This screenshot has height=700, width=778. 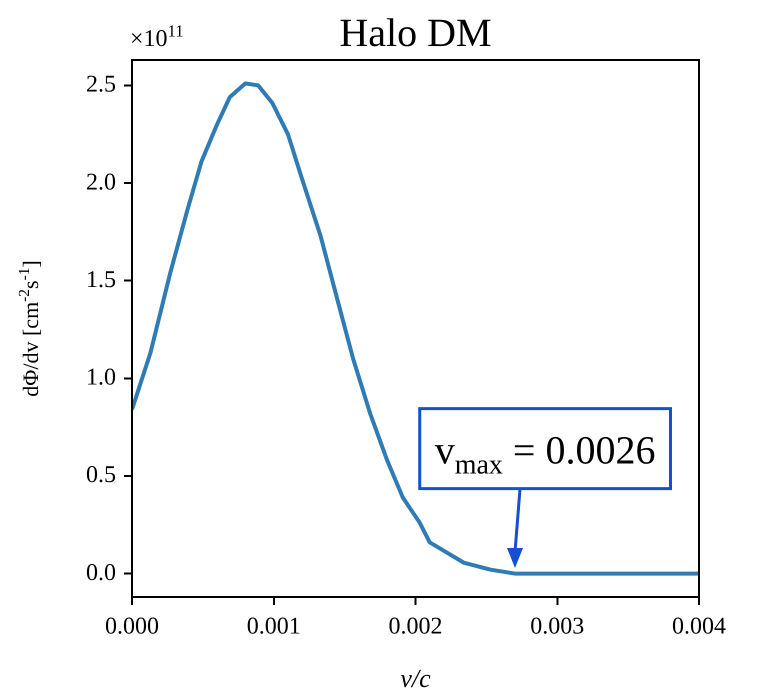 What do you see at coordinates (101, 279) in the screenshot?
I see `y-tick-label: 1.5` at bounding box center [101, 279].